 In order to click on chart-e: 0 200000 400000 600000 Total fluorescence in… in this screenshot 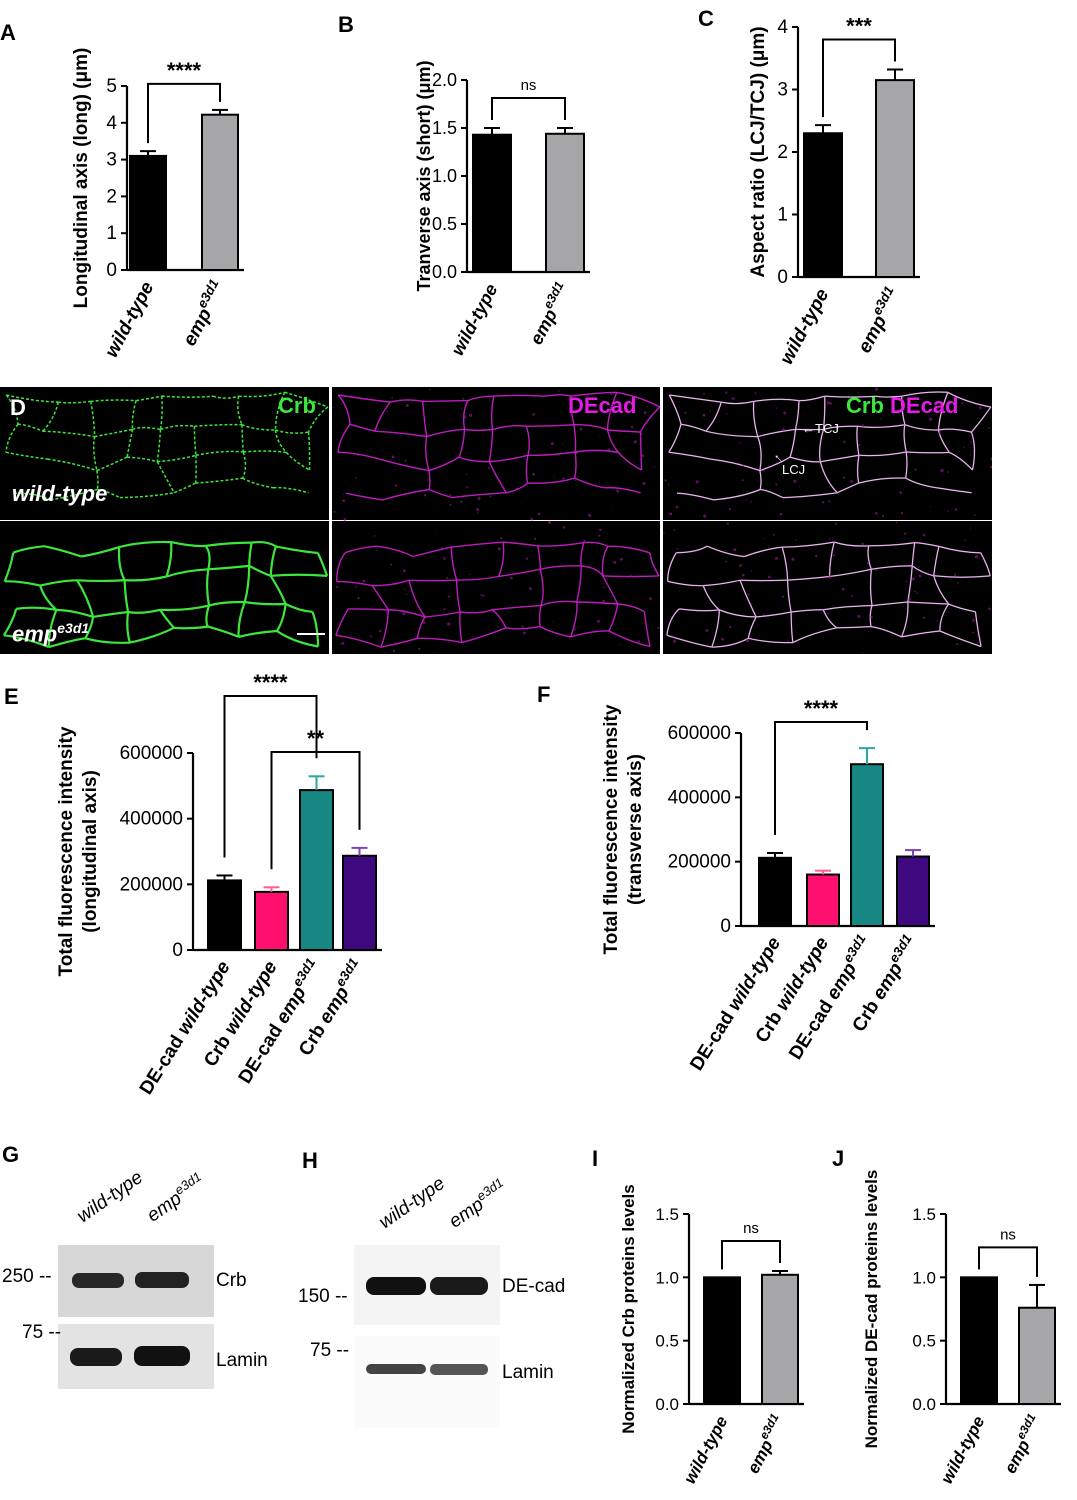, I will do `click(219, 884)`.